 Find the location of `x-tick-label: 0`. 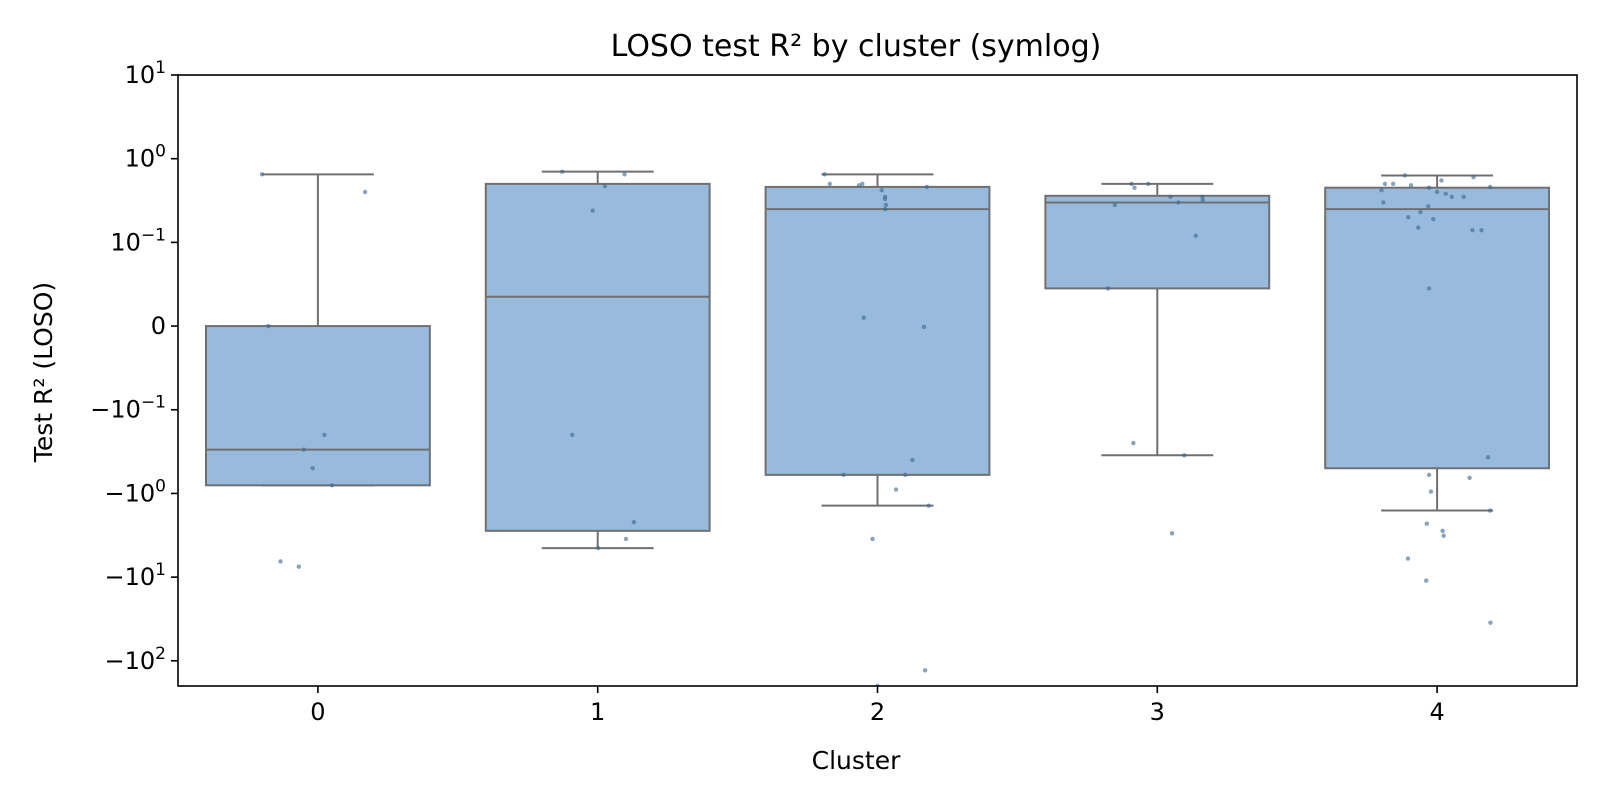

x-tick-label: 0 is located at coordinates (317, 712).